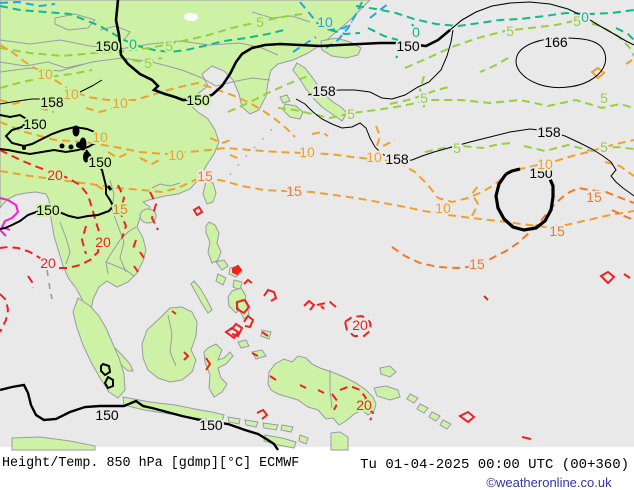  Describe the element at coordinates (556, 42) in the screenshot. I see `svg-text: 166` at that location.